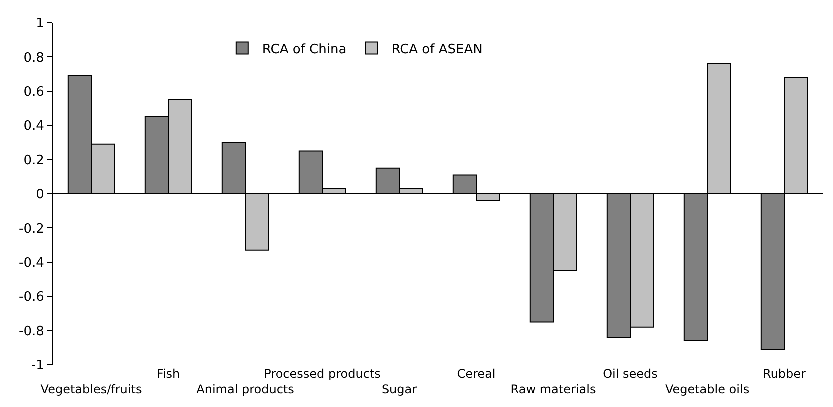  I want to click on y-tick-label: -0.4, so click(31, 263).